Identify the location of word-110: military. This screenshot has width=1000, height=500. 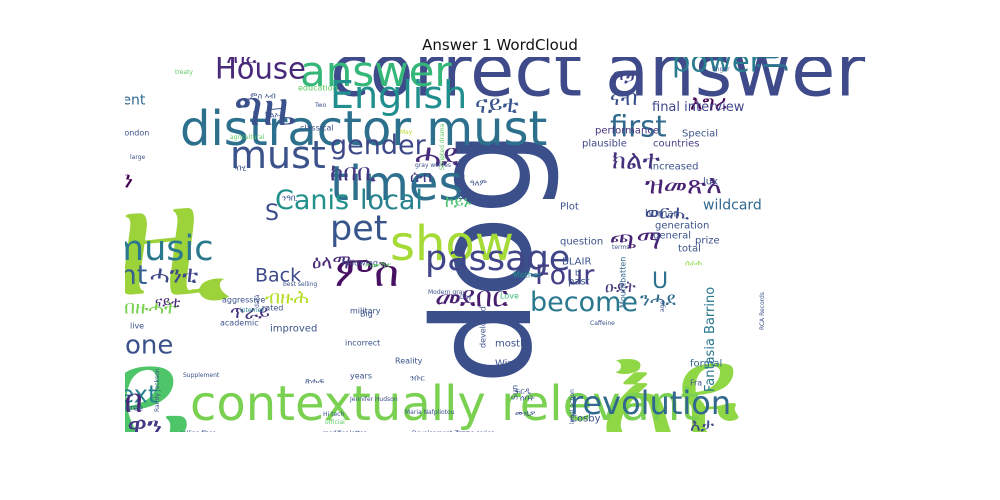
(365, 311).